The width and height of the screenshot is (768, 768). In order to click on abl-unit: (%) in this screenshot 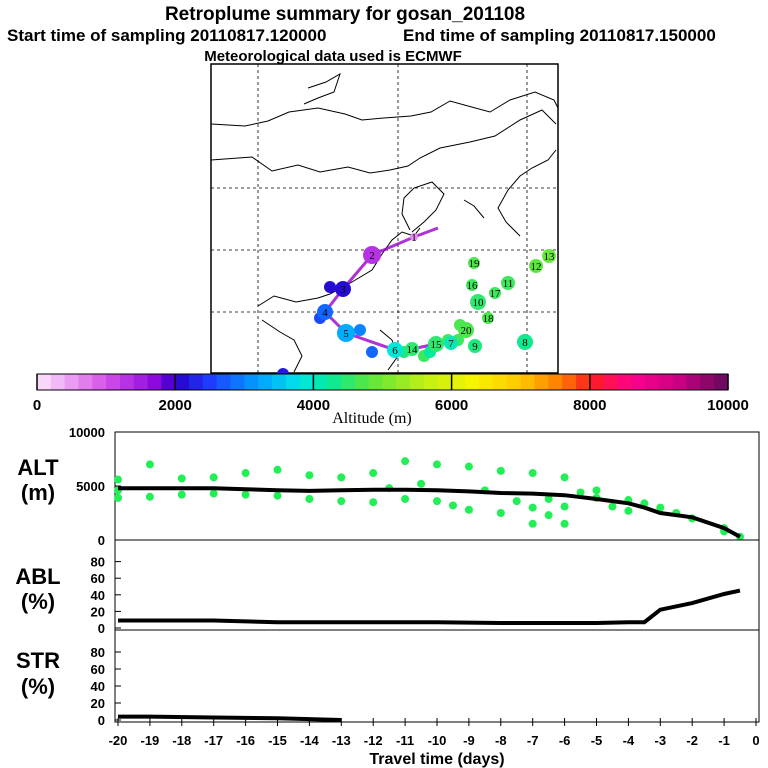, I will do `click(38, 601)`.